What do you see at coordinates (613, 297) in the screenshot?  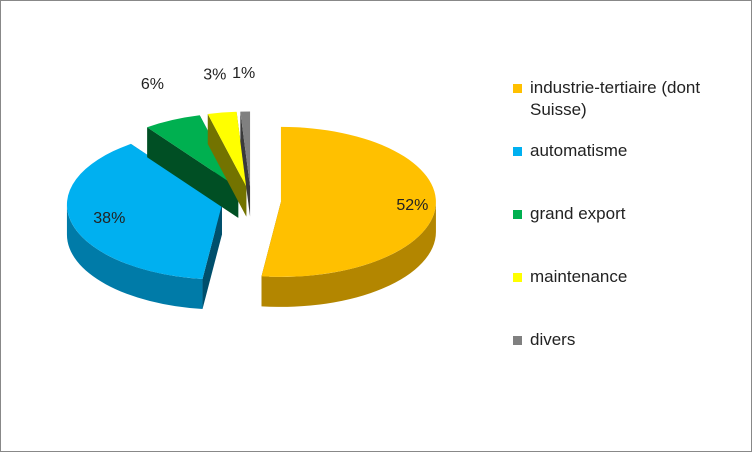 I see `legend-item: maintenance` at bounding box center [613, 297].